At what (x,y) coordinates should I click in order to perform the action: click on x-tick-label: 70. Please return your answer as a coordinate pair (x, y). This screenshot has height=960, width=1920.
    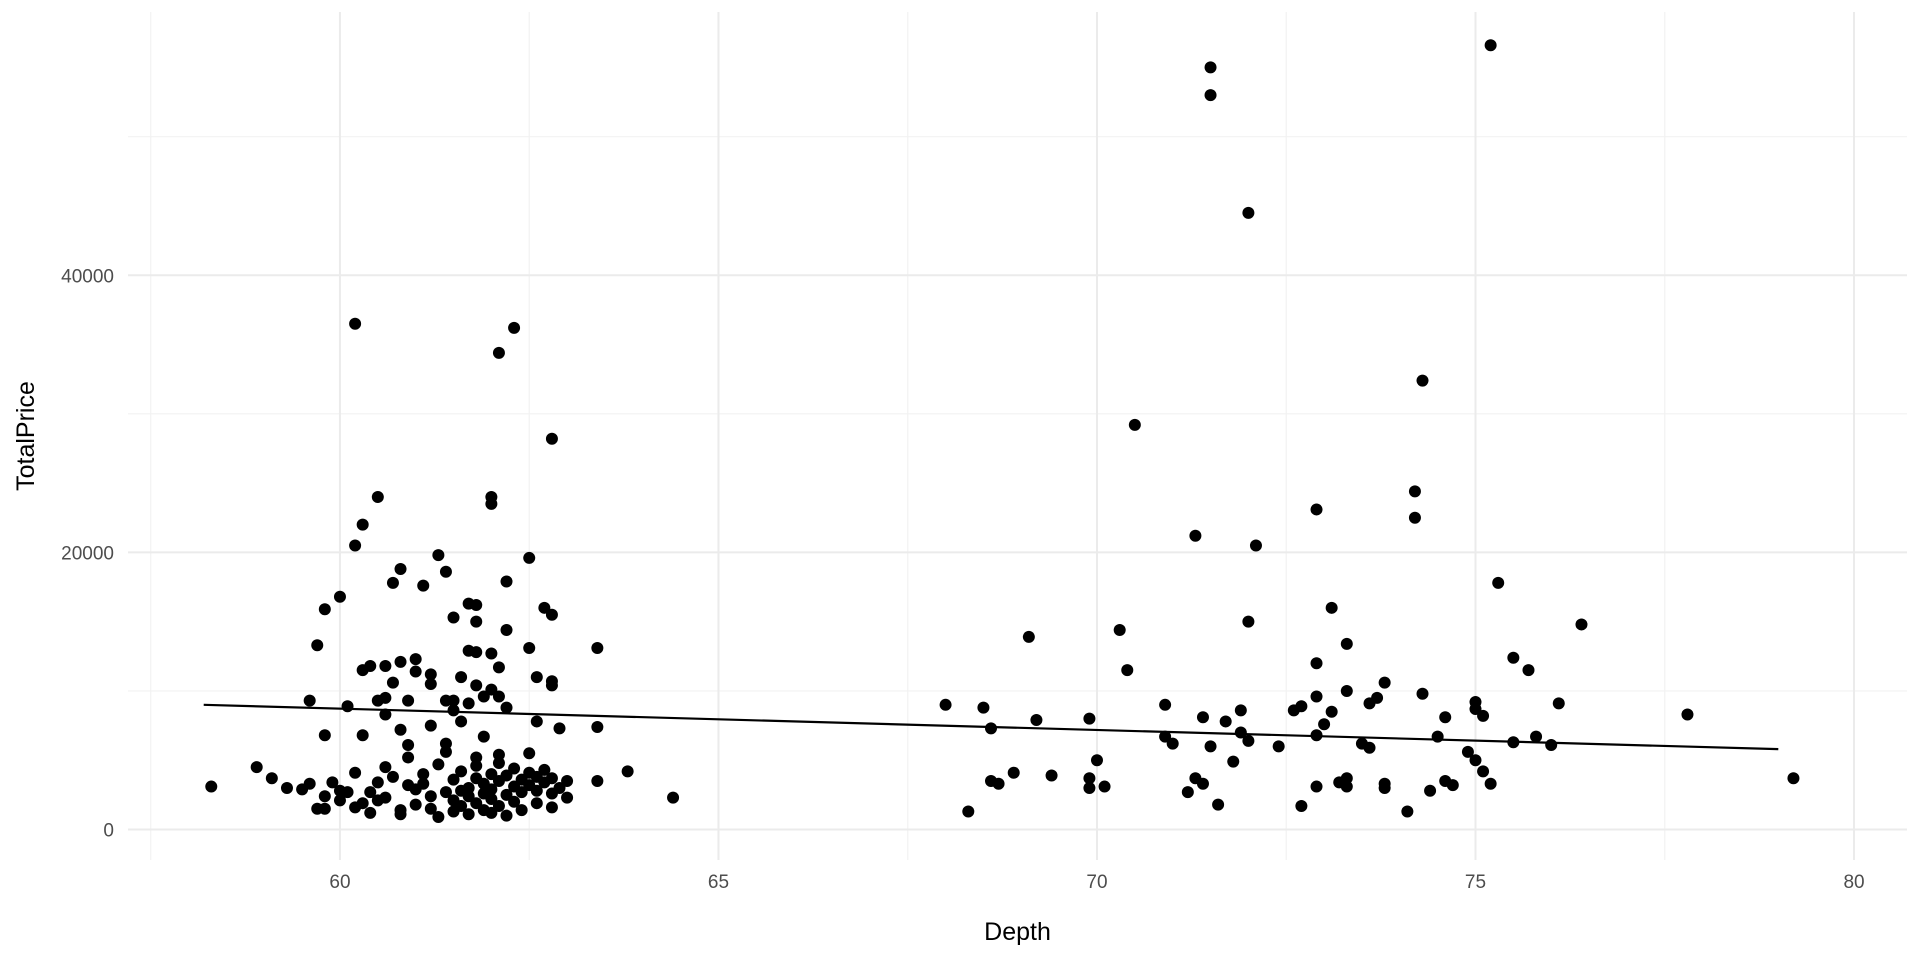
    Looking at the image, I should click on (1096, 882).